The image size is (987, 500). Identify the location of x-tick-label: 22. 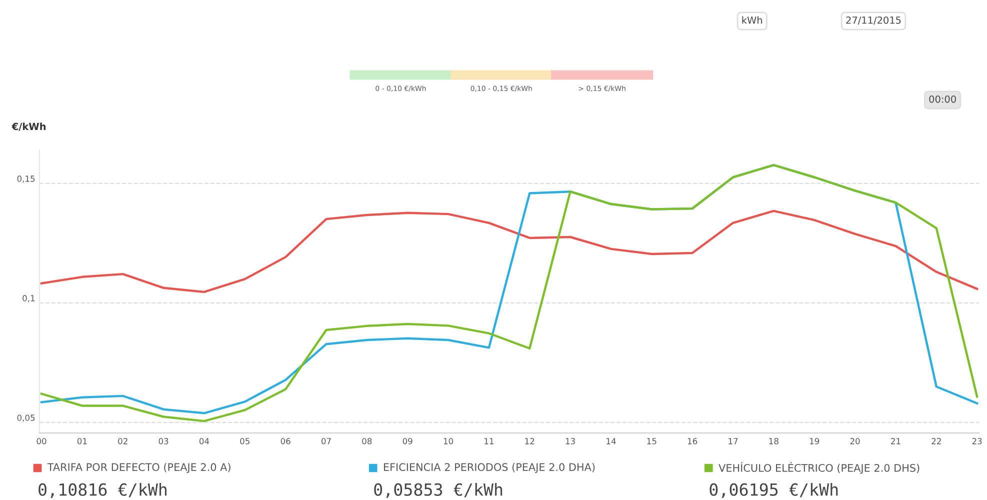
(936, 441).